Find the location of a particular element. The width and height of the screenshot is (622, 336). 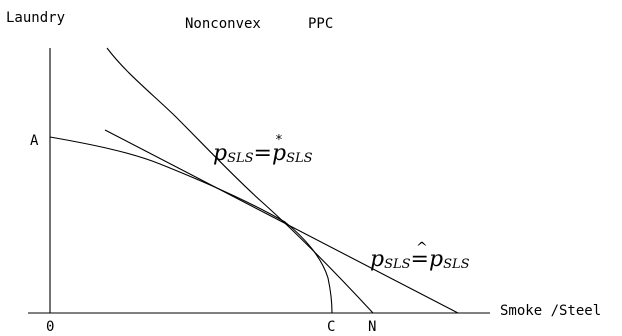

title-right: PPC is located at coordinates (320, 24).